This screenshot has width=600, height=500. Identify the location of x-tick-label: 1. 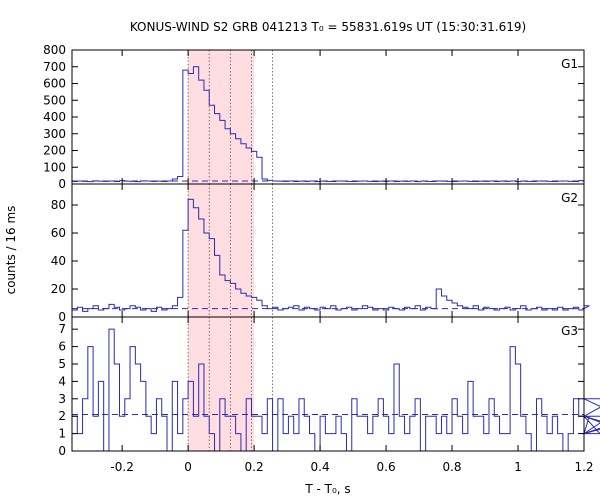
(518, 467).